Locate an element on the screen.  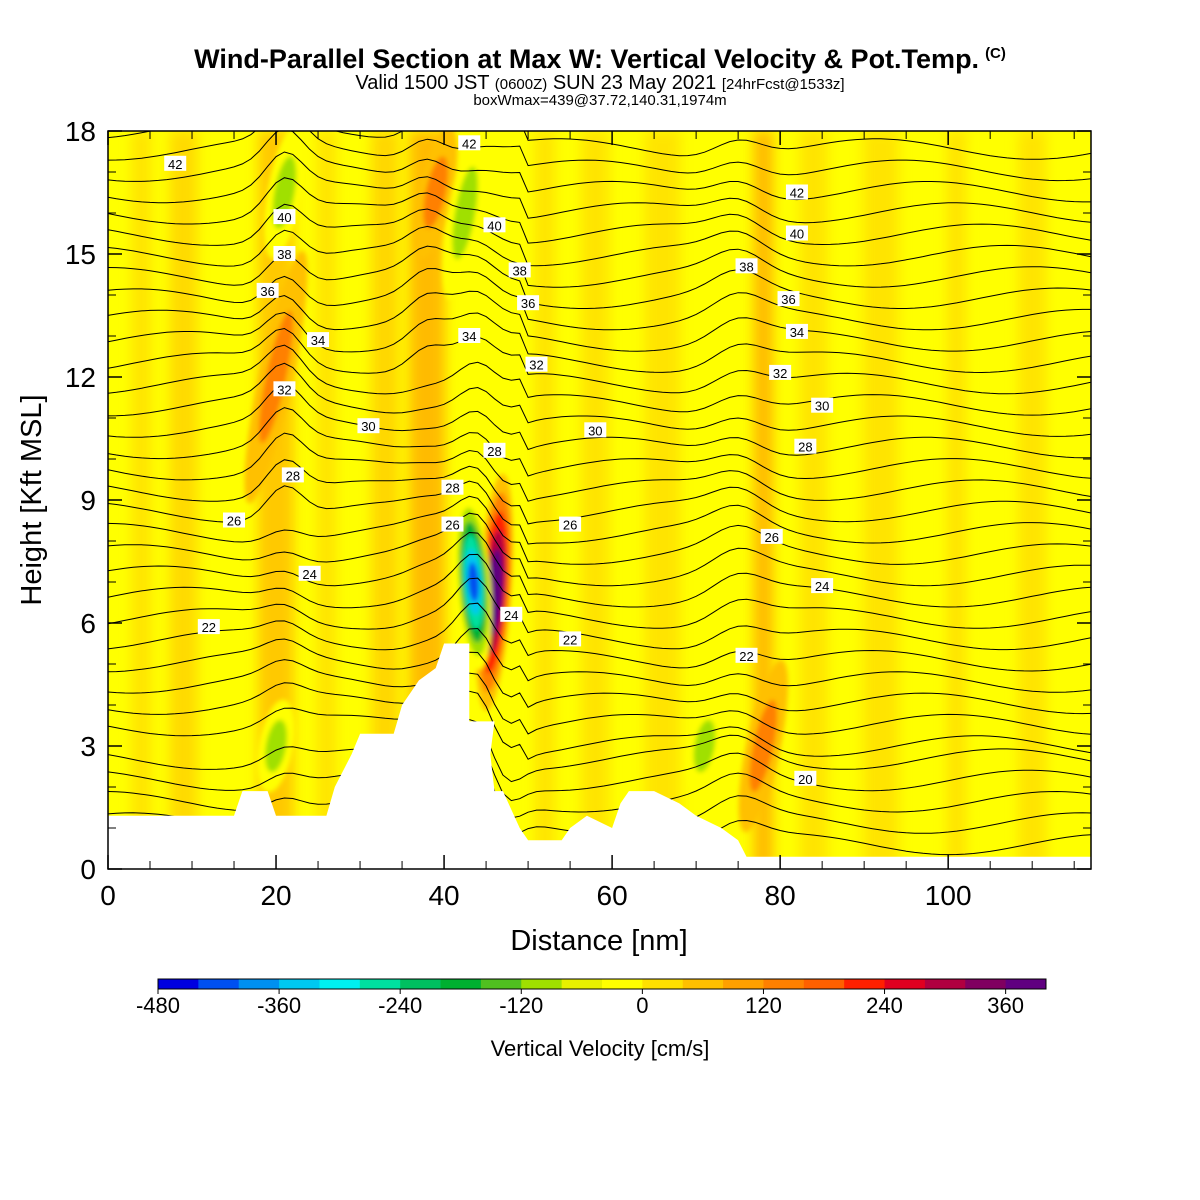
y-tick-label: 12 is located at coordinates (80, 377).